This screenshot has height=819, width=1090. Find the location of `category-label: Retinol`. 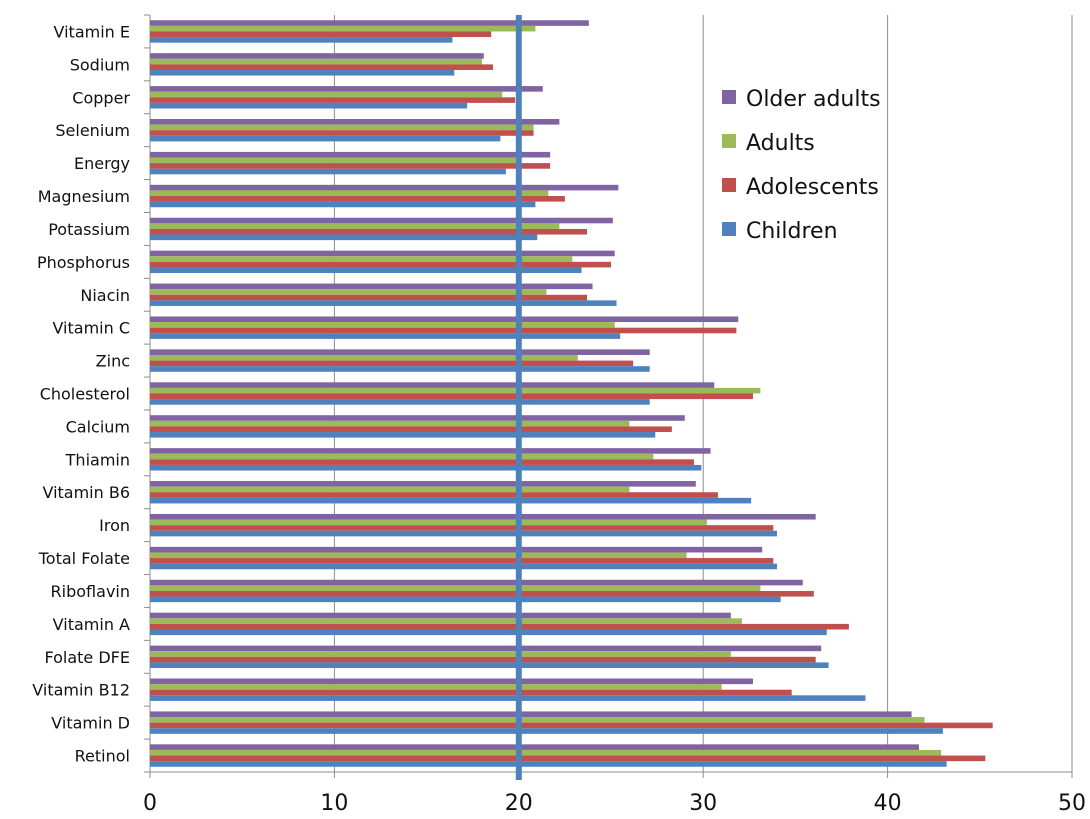

category-label: Retinol is located at coordinates (102, 756).